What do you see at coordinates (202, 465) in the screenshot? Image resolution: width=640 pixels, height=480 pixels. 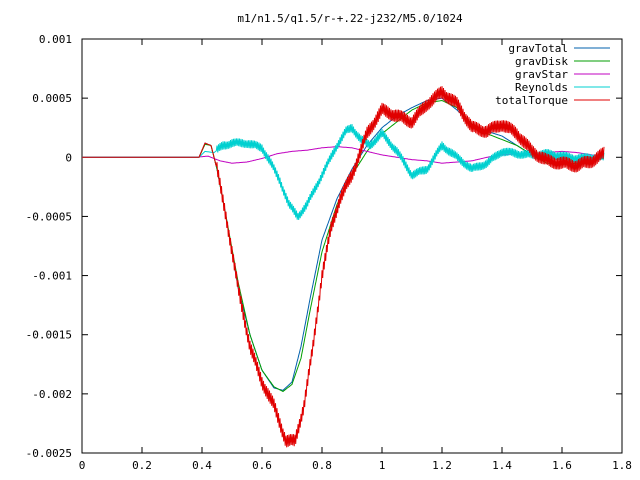 I see `x-tick-label: 0.4` at bounding box center [202, 465].